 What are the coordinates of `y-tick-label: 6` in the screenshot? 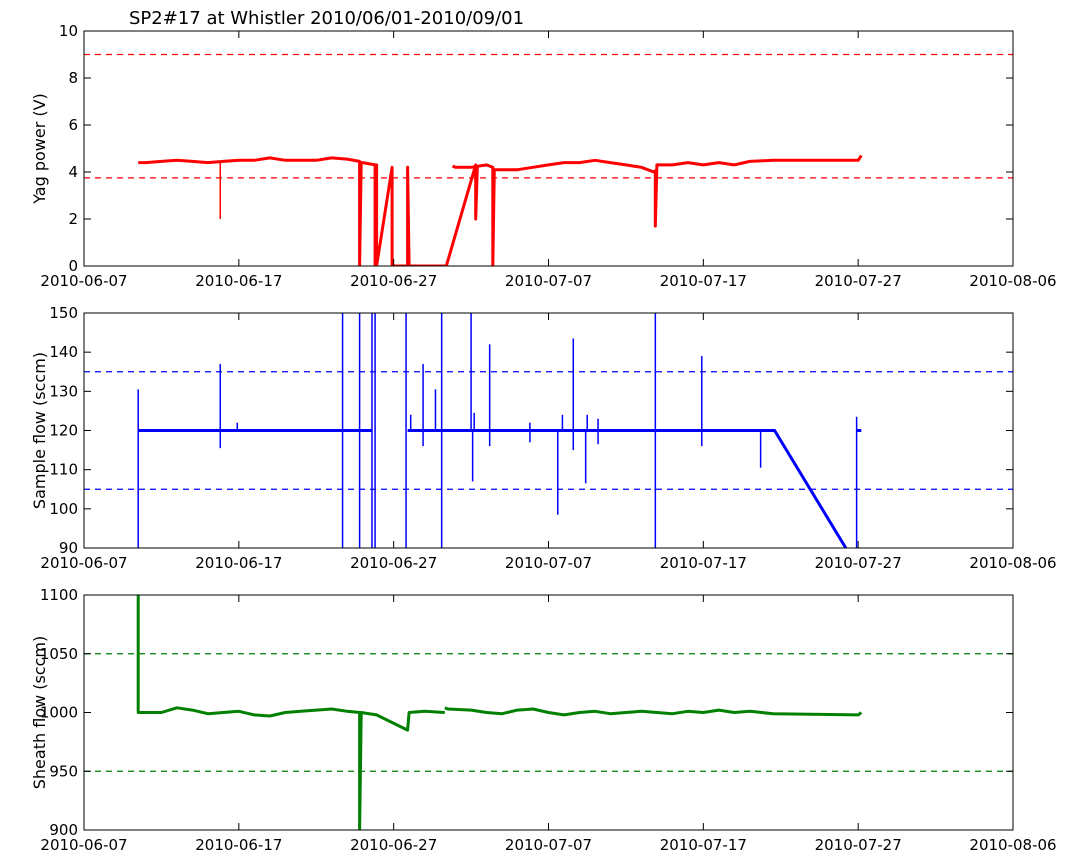 It's located at (73, 125).